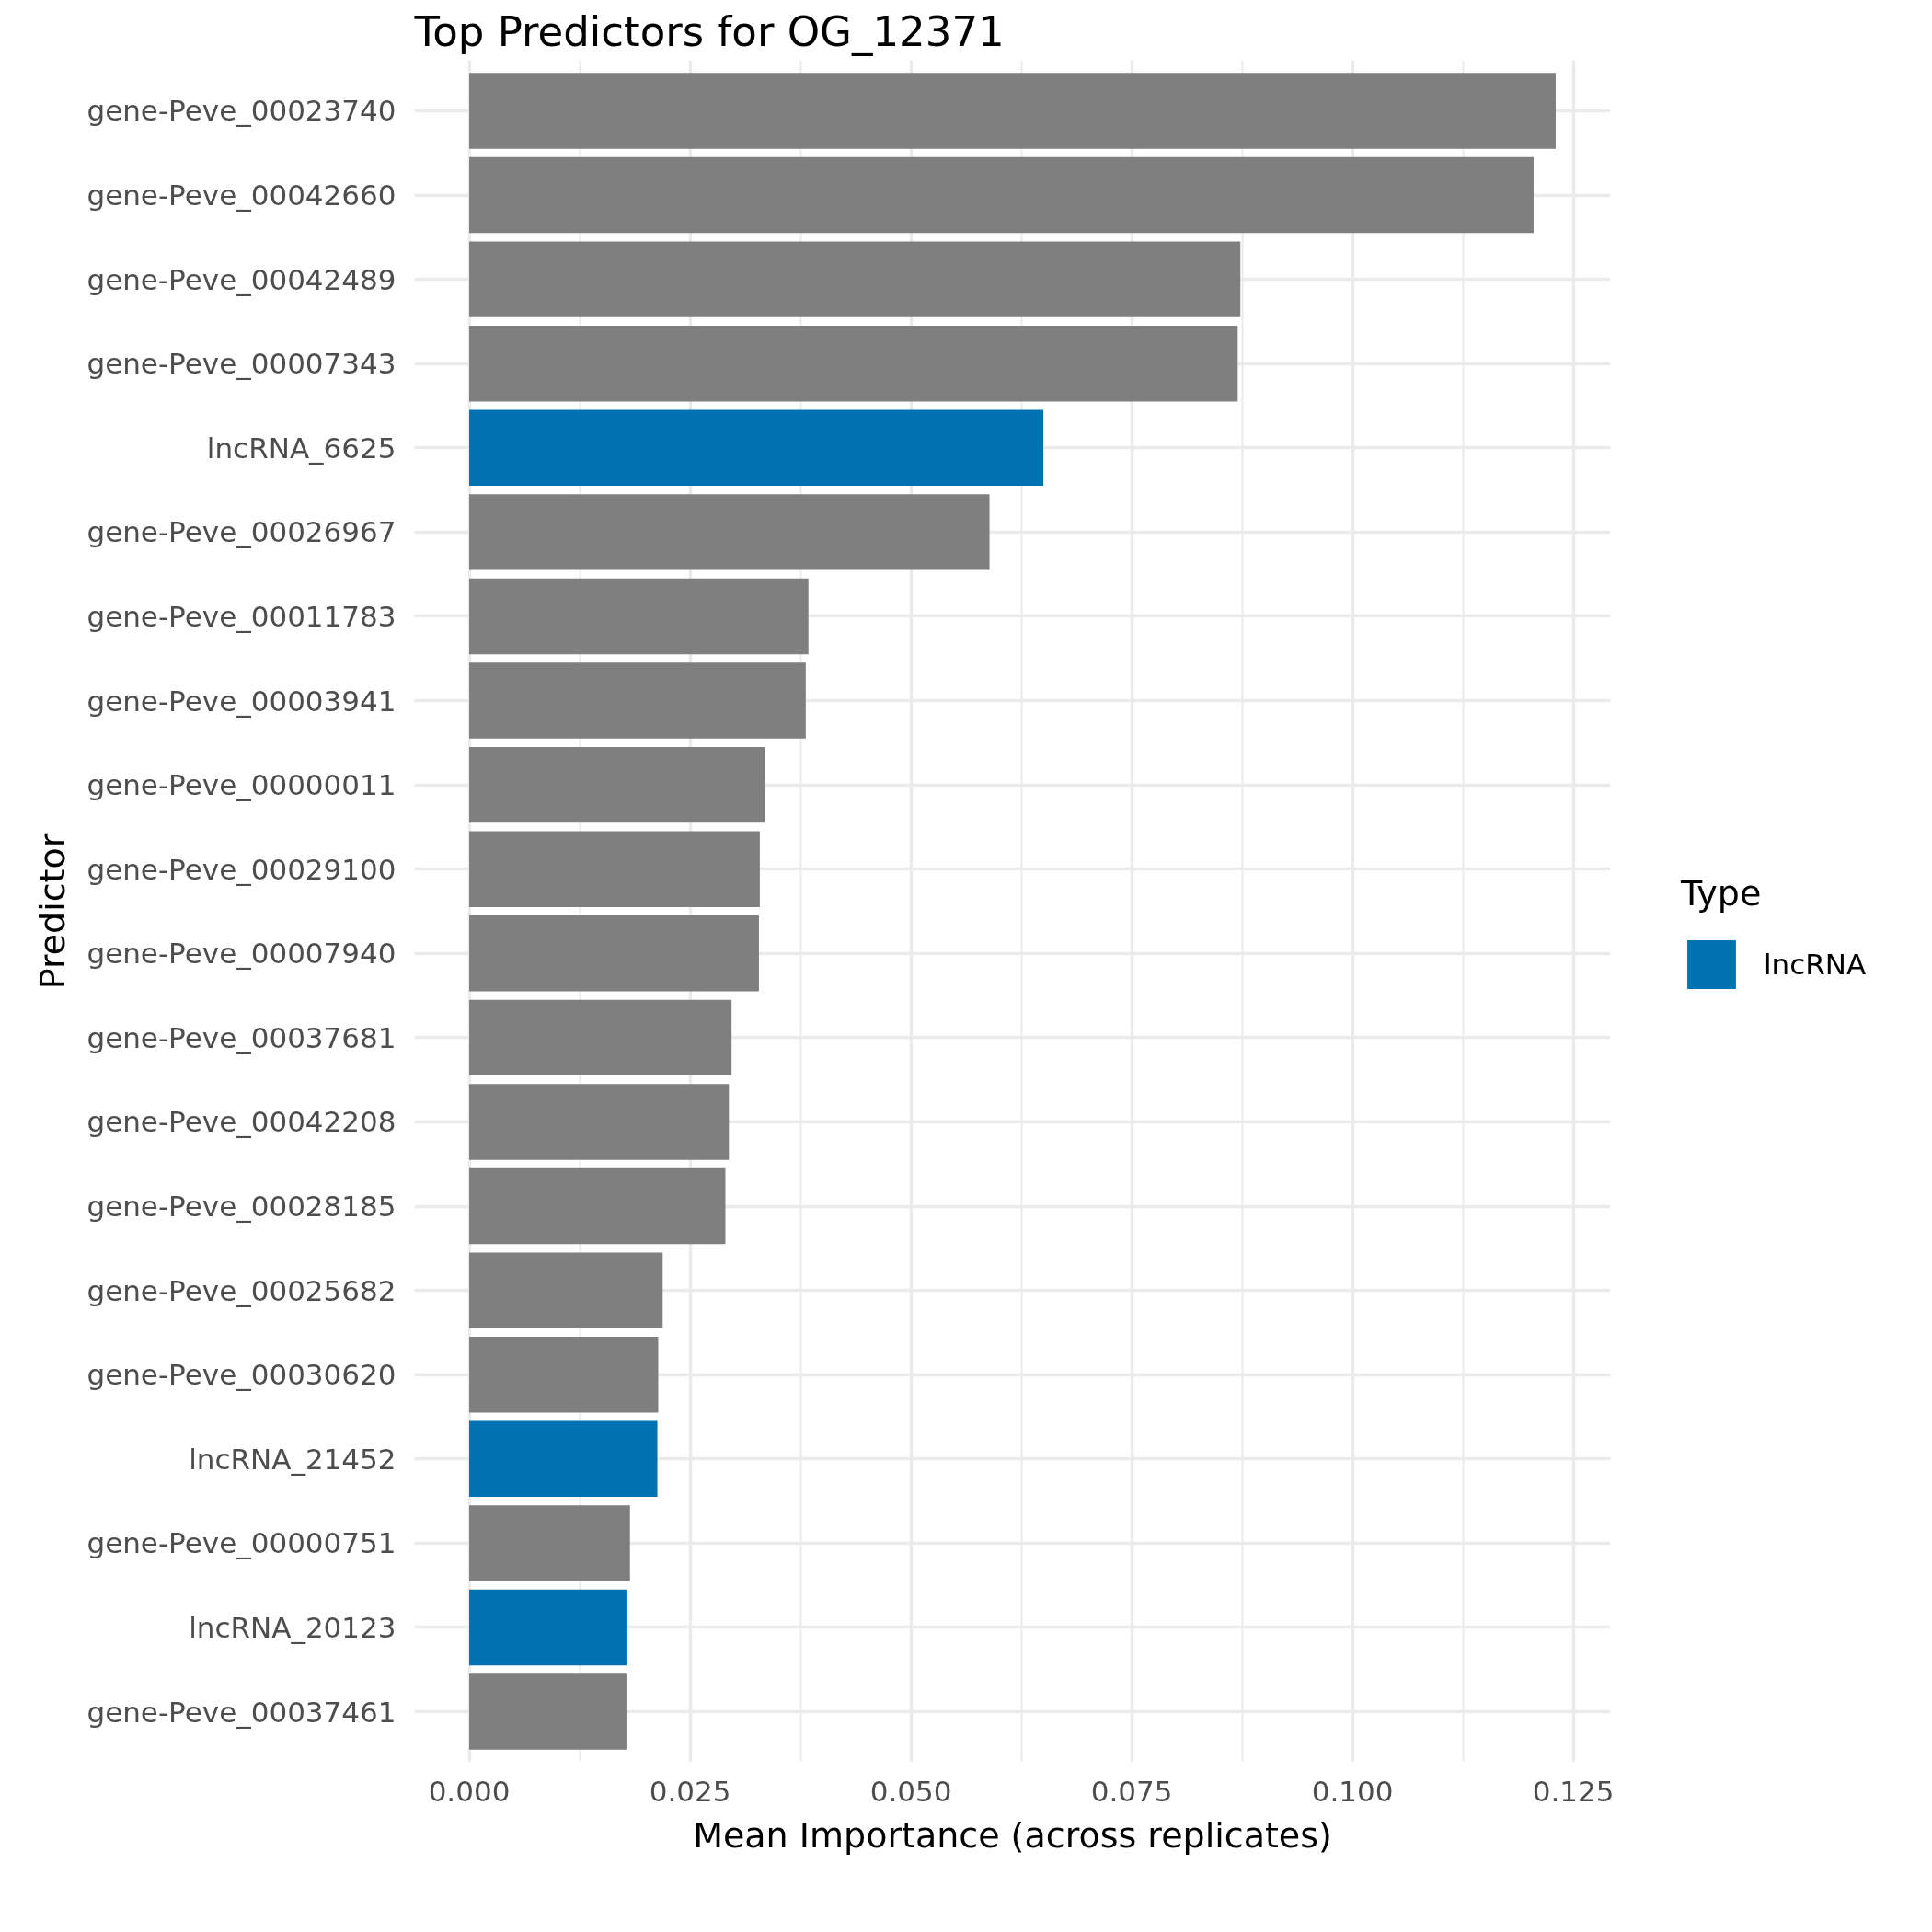 The image size is (1932, 1932). Describe the element at coordinates (241, 1543) in the screenshot. I see `y-tick-label: gene-Peve_00000751` at that location.